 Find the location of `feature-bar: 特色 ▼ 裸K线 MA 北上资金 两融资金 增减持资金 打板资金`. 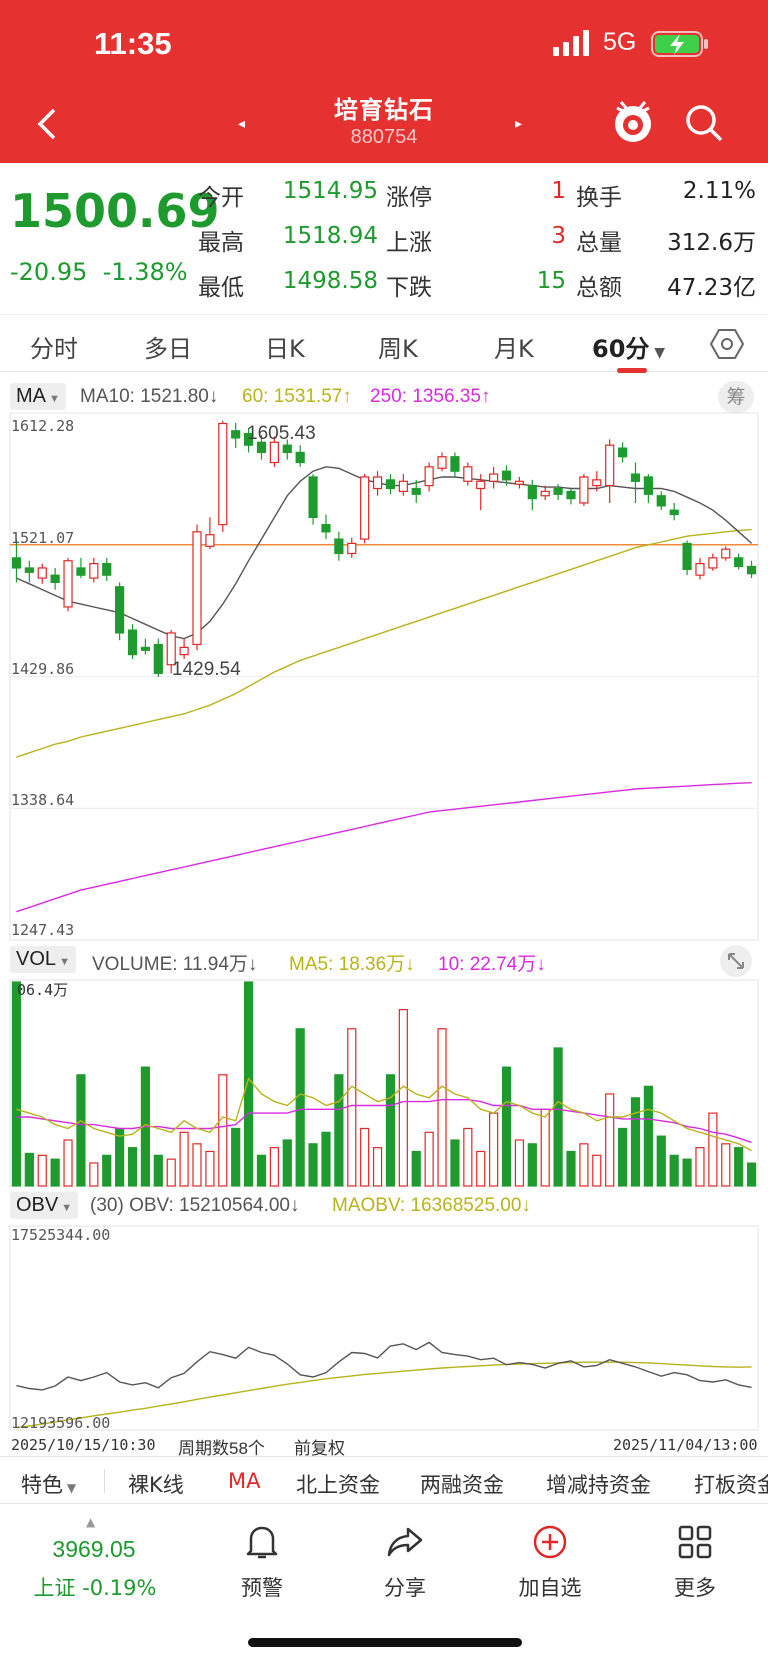

feature-bar: 特色 ▼ 裸K线 MA 北上资金 两融资金 增减持资金 打板资金 is located at coordinates (384, 1480).